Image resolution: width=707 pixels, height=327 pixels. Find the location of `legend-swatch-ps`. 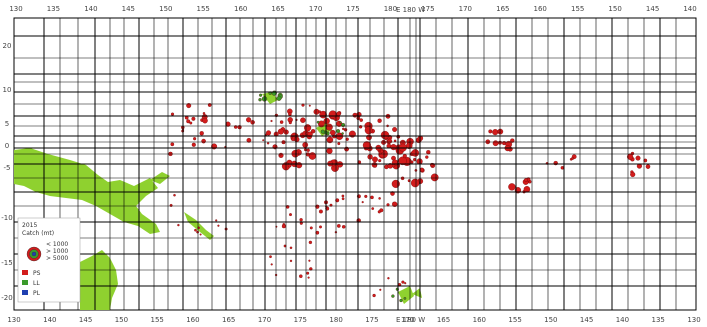

legend-swatch-ps is located at coordinates (25, 272).